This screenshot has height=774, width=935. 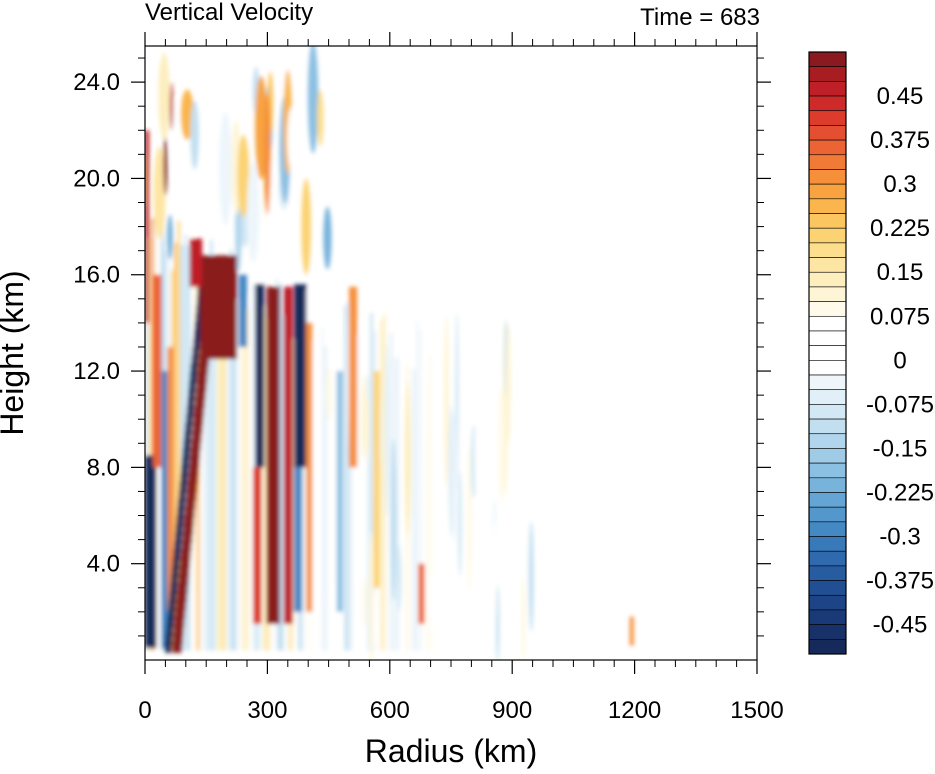 What do you see at coordinates (900, 581) in the screenshot?
I see `colorbar-label: -0.375` at bounding box center [900, 581].